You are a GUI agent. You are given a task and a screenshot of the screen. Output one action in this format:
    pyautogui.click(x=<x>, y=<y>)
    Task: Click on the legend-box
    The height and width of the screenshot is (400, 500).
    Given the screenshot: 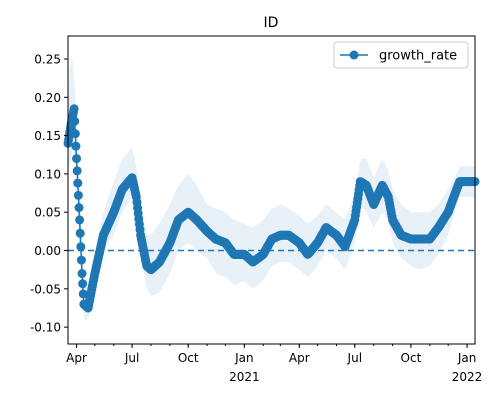 What is the action you would take?
    pyautogui.click(x=401, y=55)
    